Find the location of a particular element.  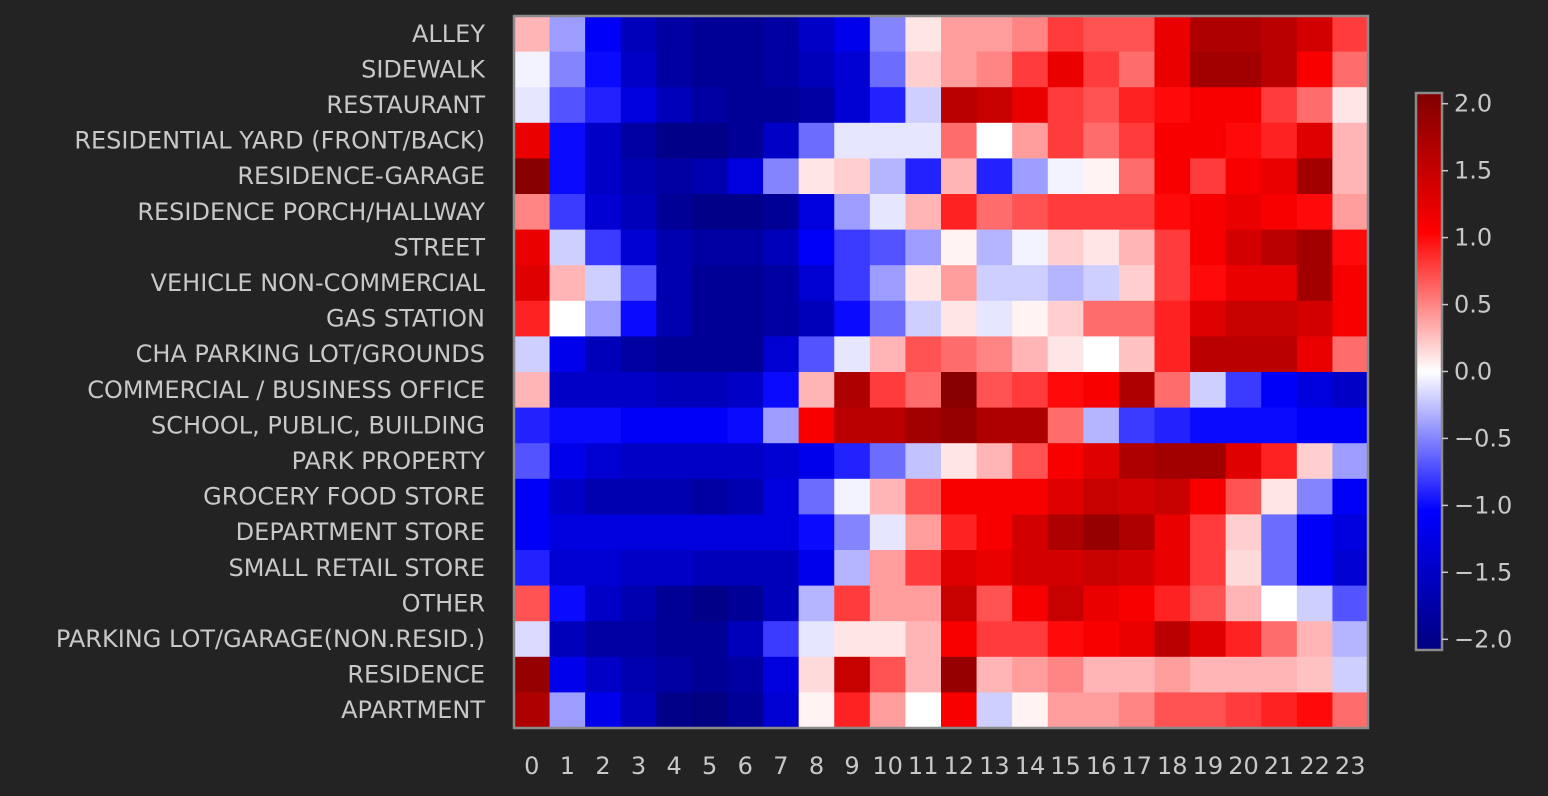

colorbar-tick-label: −1.0 is located at coordinates (1483, 505).